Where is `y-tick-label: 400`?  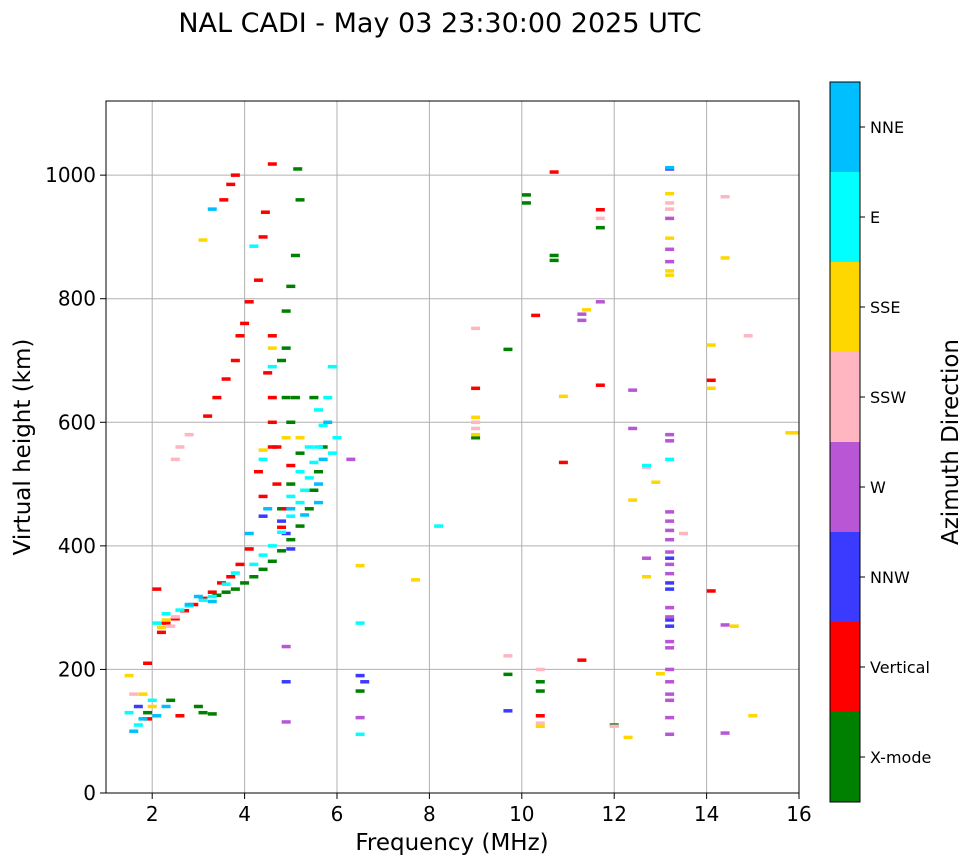 y-tick-label: 400 is located at coordinates (77, 546).